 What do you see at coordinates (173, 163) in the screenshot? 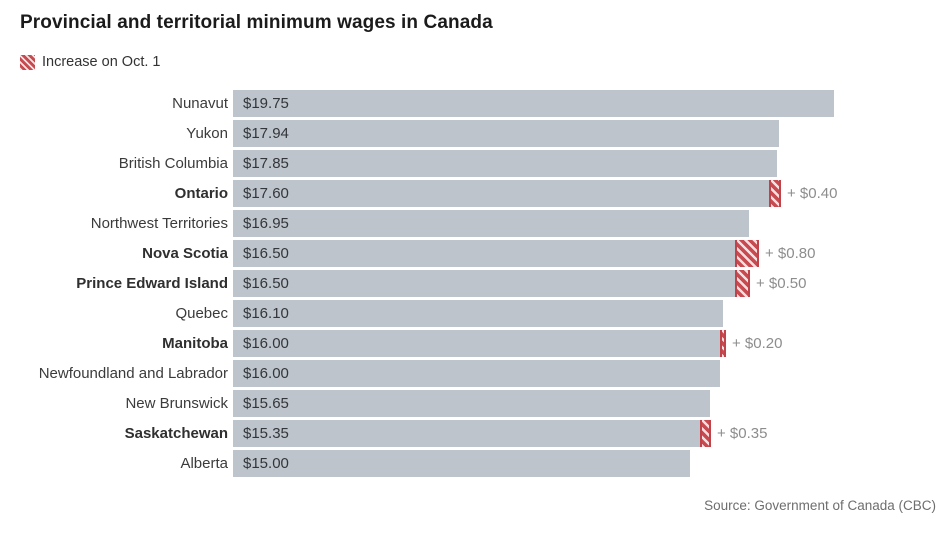
I see `category-label: British Columbia` at bounding box center [173, 163].